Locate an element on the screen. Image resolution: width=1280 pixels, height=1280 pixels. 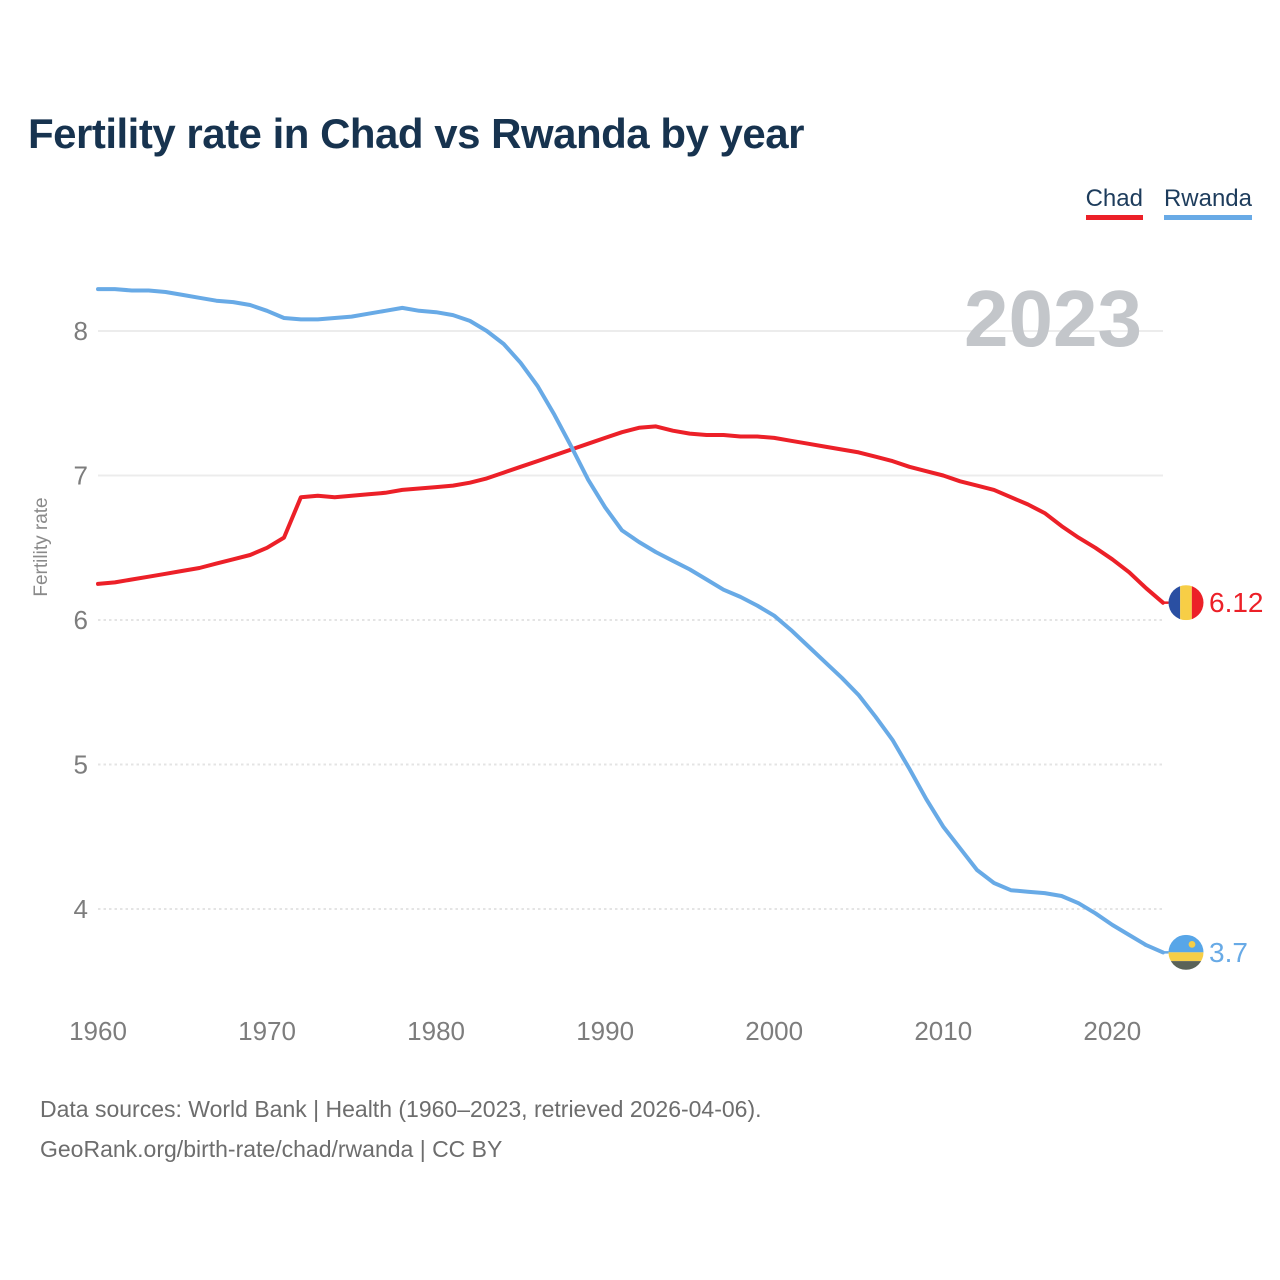
x-axis-tick-label: 1970 is located at coordinates (267, 1031).